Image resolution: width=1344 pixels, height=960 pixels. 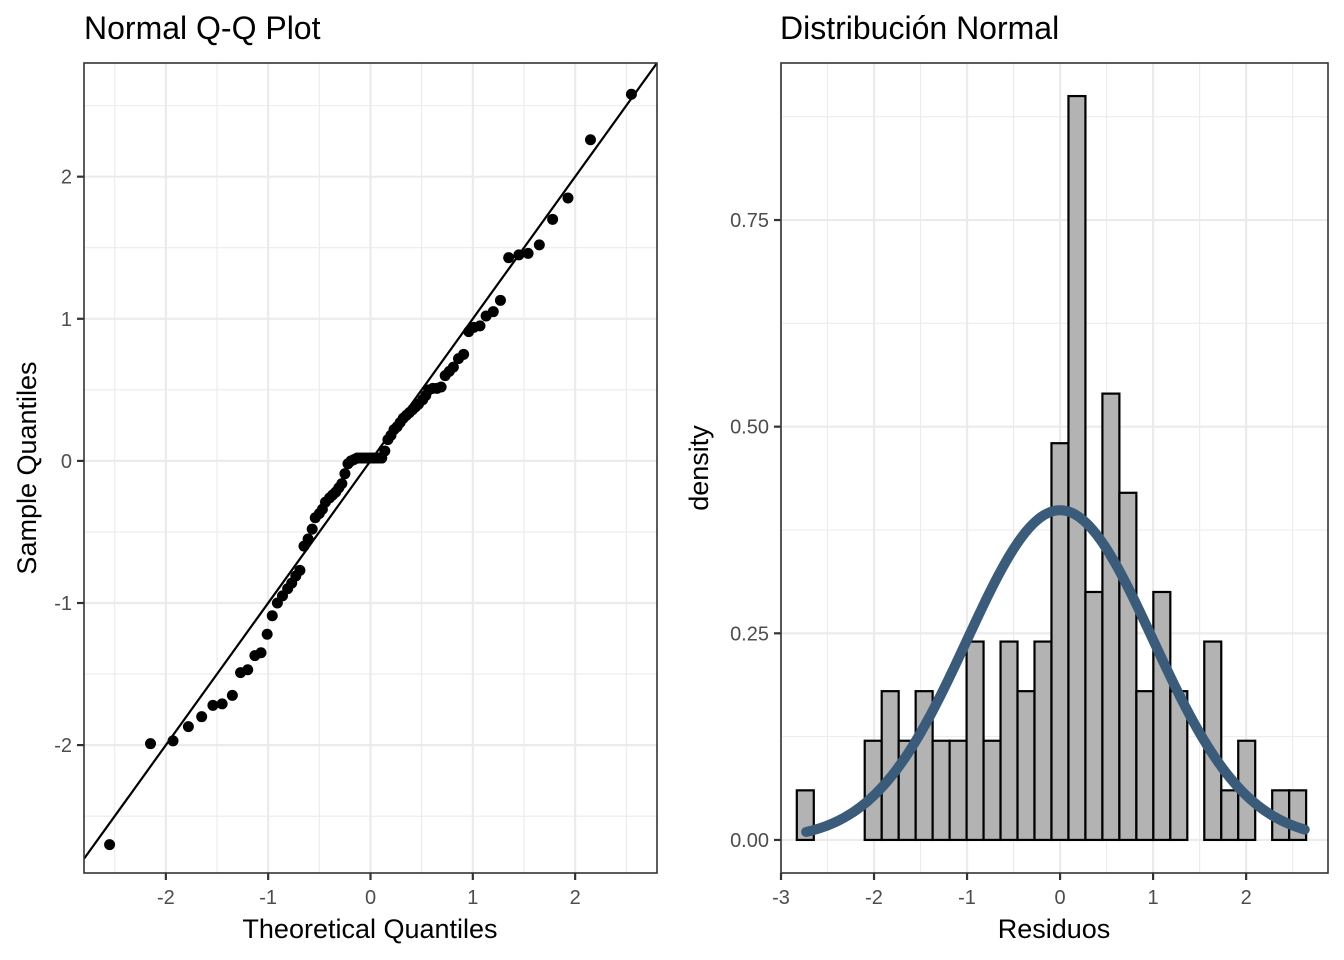 What do you see at coordinates (27, 467) in the screenshot?
I see `qq-y-axis-title: Sample Quantiles` at bounding box center [27, 467].